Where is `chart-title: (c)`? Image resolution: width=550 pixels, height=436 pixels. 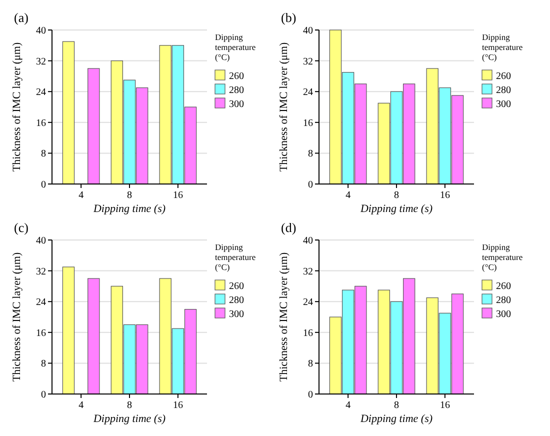 chart-title: (c) is located at coordinates (21, 227).